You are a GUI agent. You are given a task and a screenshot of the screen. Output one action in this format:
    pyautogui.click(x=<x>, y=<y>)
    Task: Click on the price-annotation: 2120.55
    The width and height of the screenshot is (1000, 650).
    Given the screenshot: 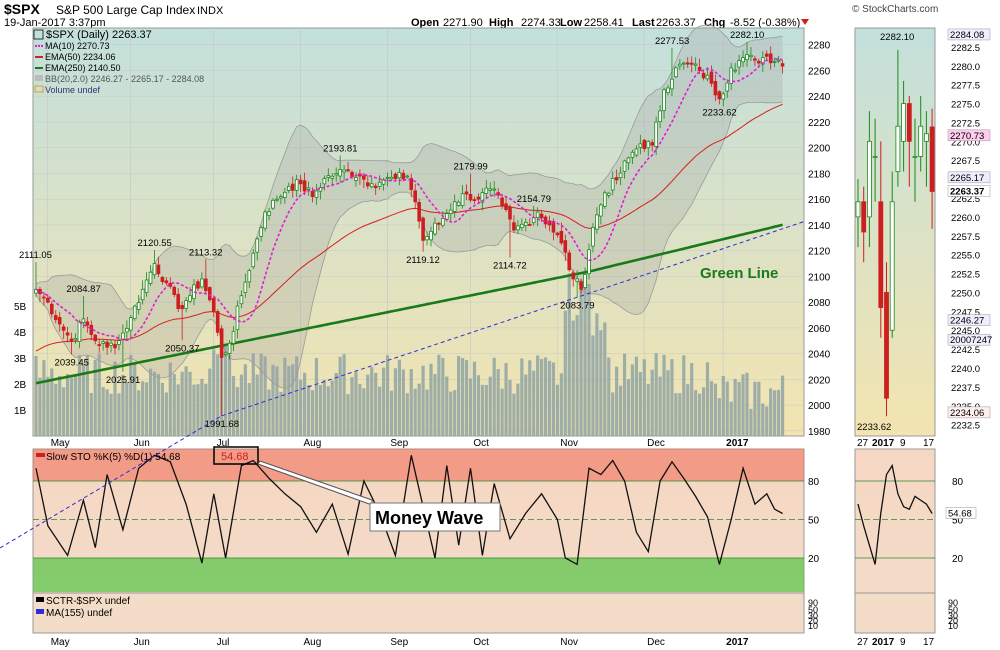 What is the action you would take?
    pyautogui.click(x=155, y=243)
    